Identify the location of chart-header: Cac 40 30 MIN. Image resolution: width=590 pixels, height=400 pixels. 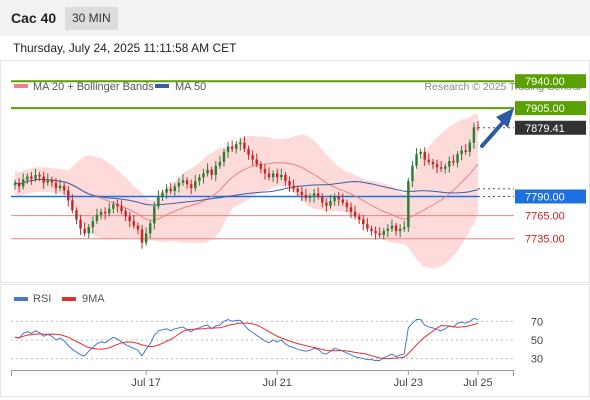
(295, 18).